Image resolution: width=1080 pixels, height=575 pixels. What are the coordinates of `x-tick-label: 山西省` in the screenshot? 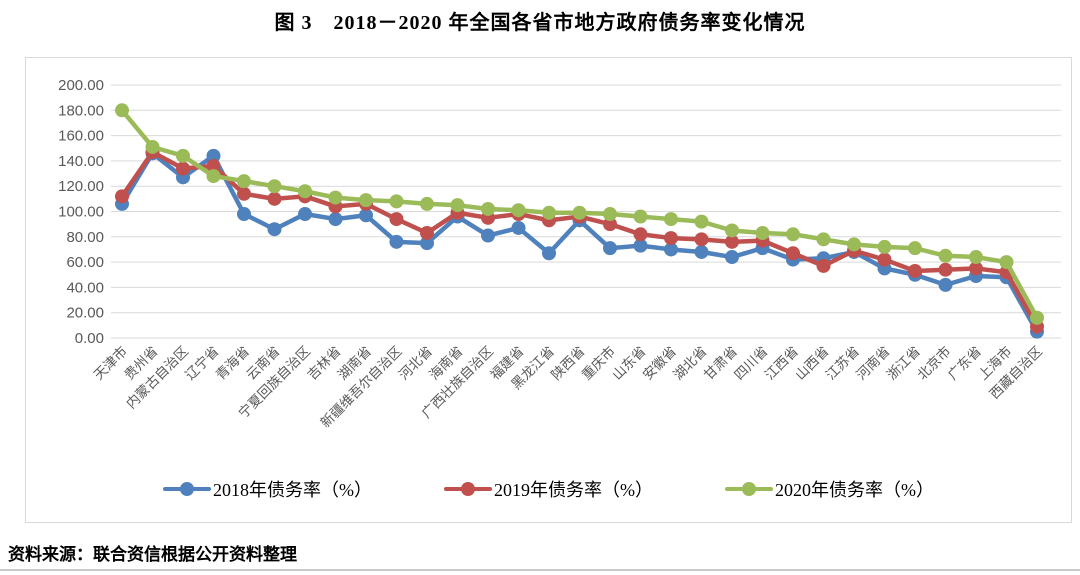 It's located at (811, 363).